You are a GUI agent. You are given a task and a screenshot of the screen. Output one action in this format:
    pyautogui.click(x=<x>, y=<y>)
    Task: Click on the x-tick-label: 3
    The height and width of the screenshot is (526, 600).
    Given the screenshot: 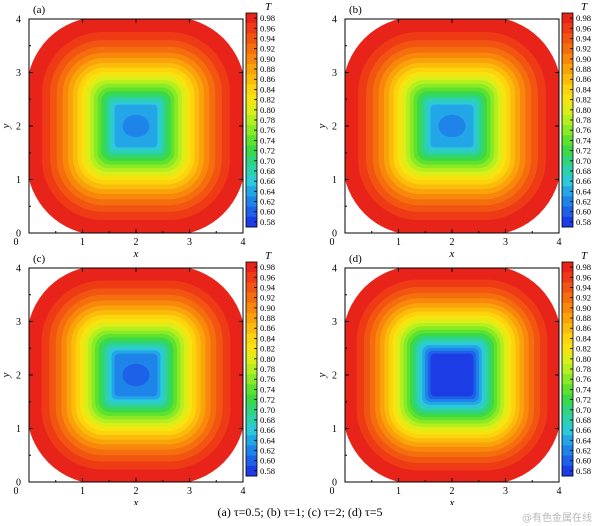 What is the action you would take?
    pyautogui.click(x=189, y=242)
    